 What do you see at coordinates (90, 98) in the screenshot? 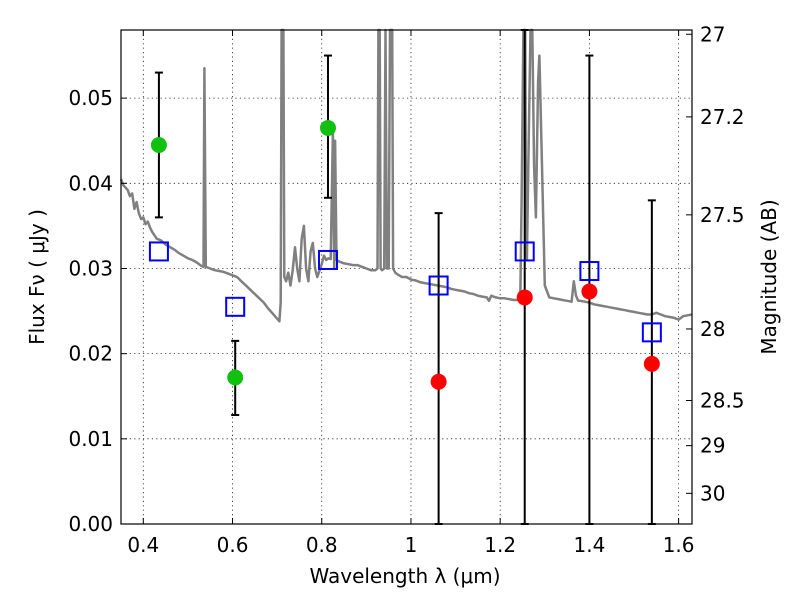
I see `y-tick-label: 0.05` at bounding box center [90, 98].